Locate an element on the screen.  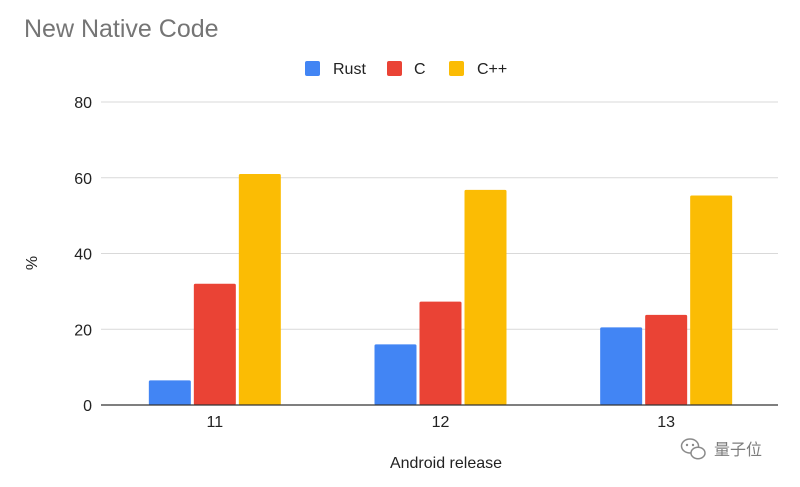
y-tick-label: 40 is located at coordinates (83, 255).